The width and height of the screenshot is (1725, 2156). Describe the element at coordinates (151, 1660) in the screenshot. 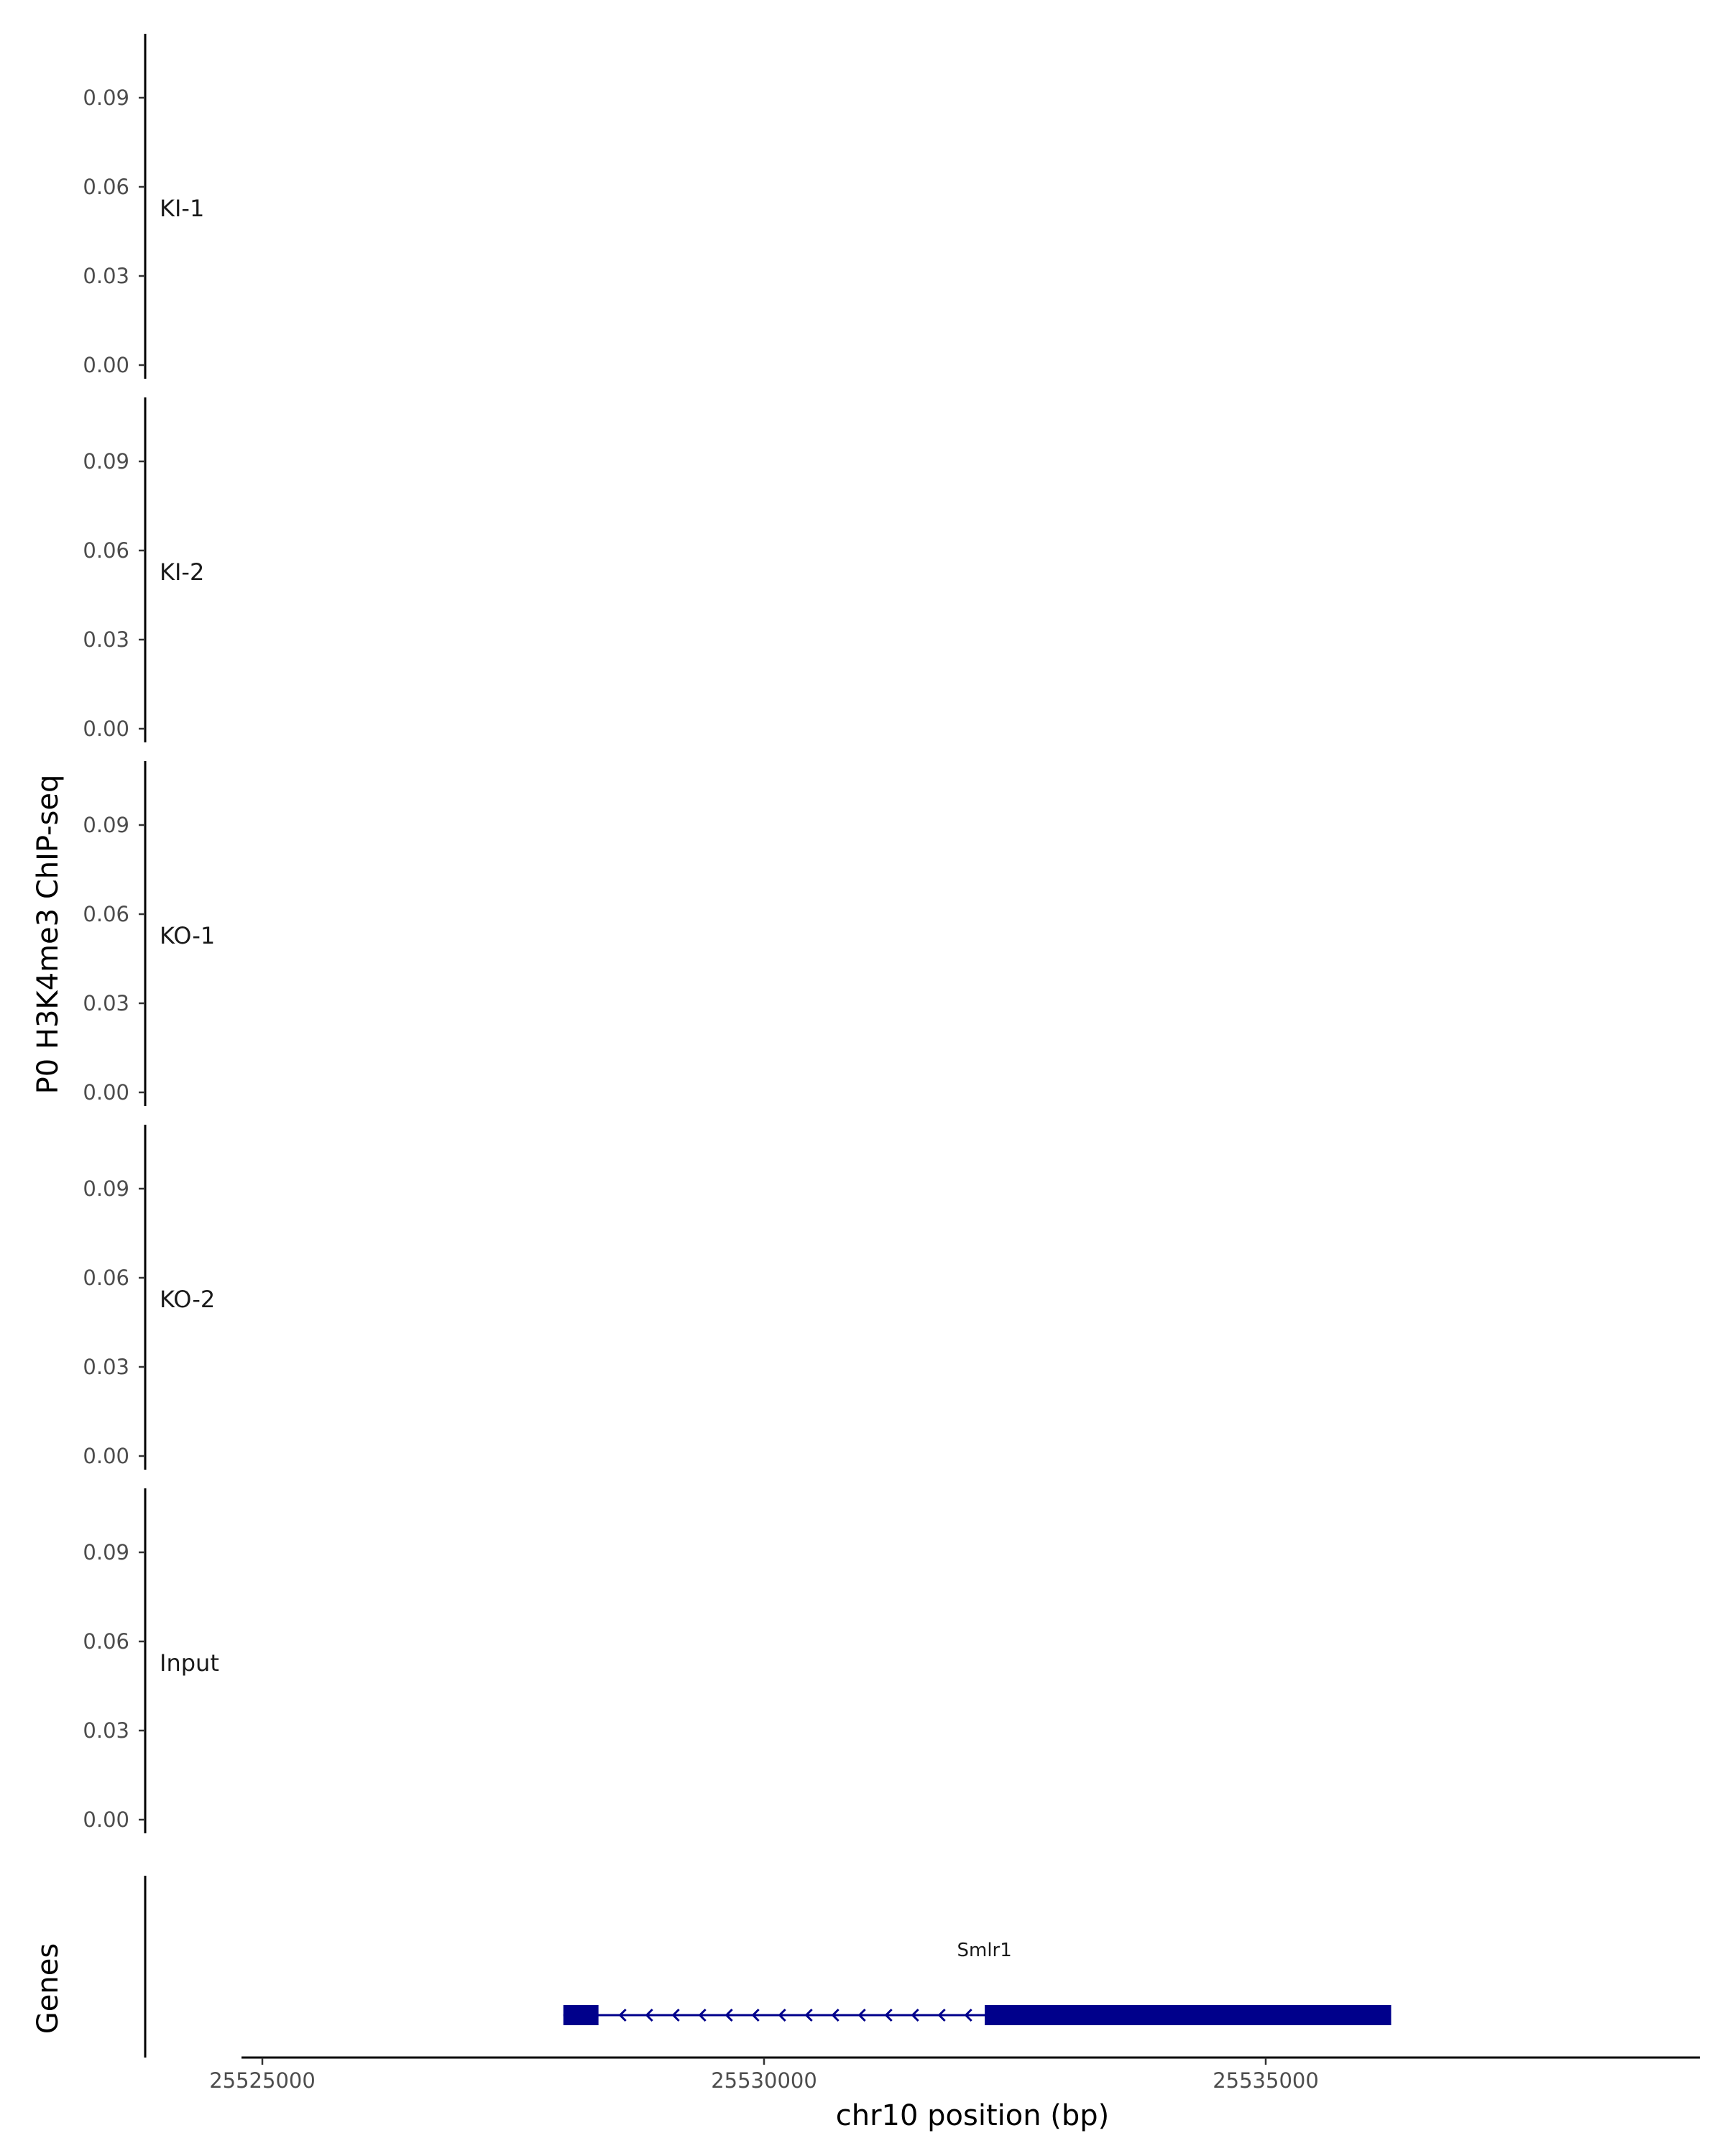

I see `track-input: 0.00 0.03 0.06 0.09 Input` at that location.